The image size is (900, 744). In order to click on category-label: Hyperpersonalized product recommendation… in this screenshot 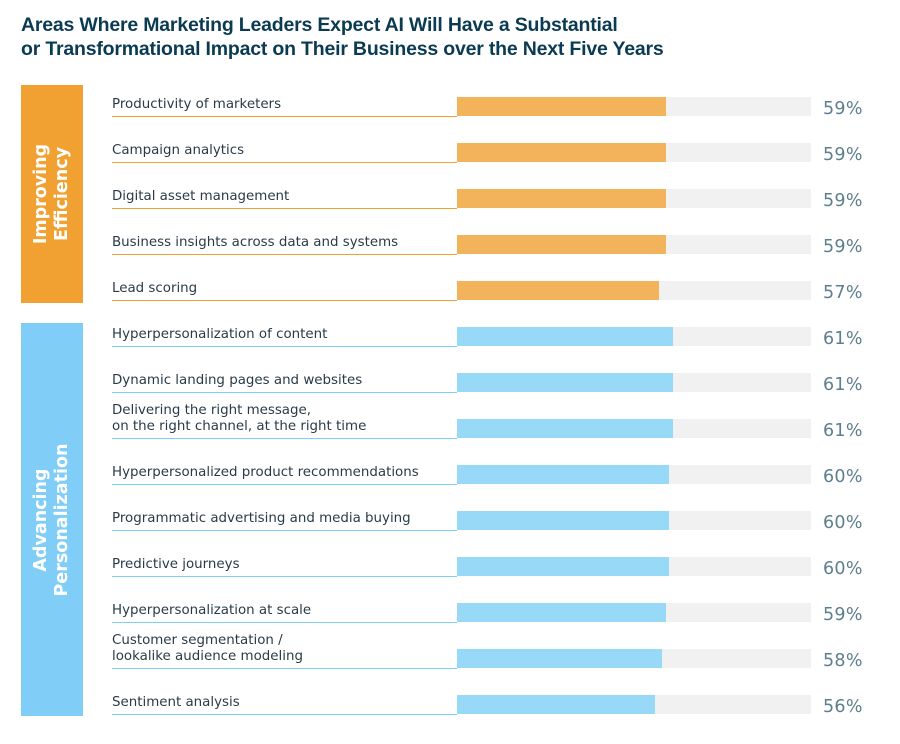, I will do `click(284, 475)`.